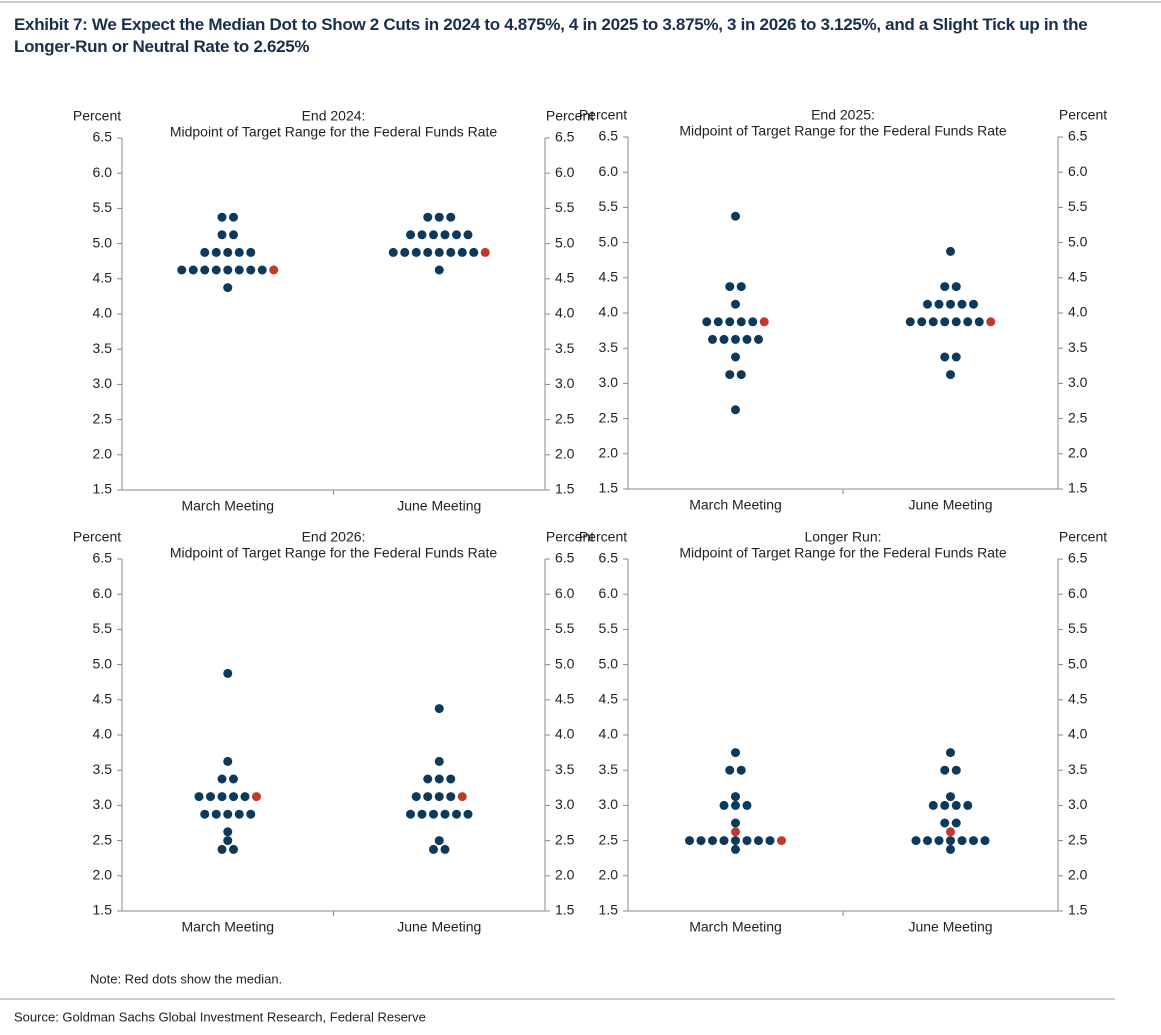 The image size is (1161, 1035). Describe the element at coordinates (186, 978) in the screenshot. I see `note: Note: Red dots show the median.` at that location.